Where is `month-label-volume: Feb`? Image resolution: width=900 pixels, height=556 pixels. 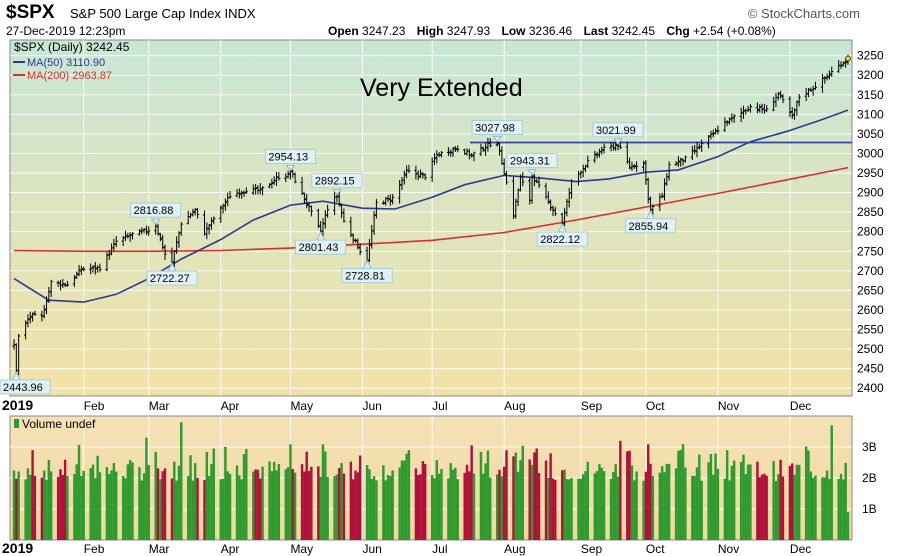
month-label-volume: Feb is located at coordinates (94, 549).